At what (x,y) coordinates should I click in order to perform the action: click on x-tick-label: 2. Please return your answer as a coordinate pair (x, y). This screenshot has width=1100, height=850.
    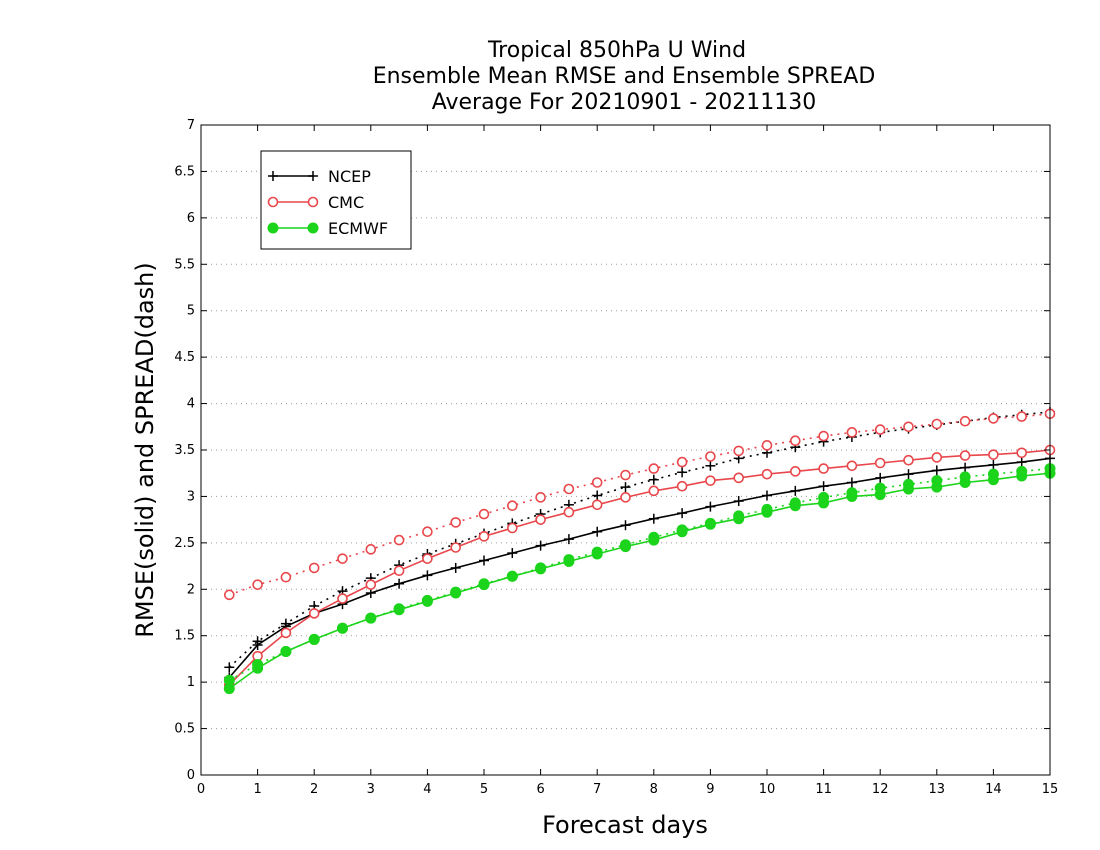
    Looking at the image, I should click on (314, 789).